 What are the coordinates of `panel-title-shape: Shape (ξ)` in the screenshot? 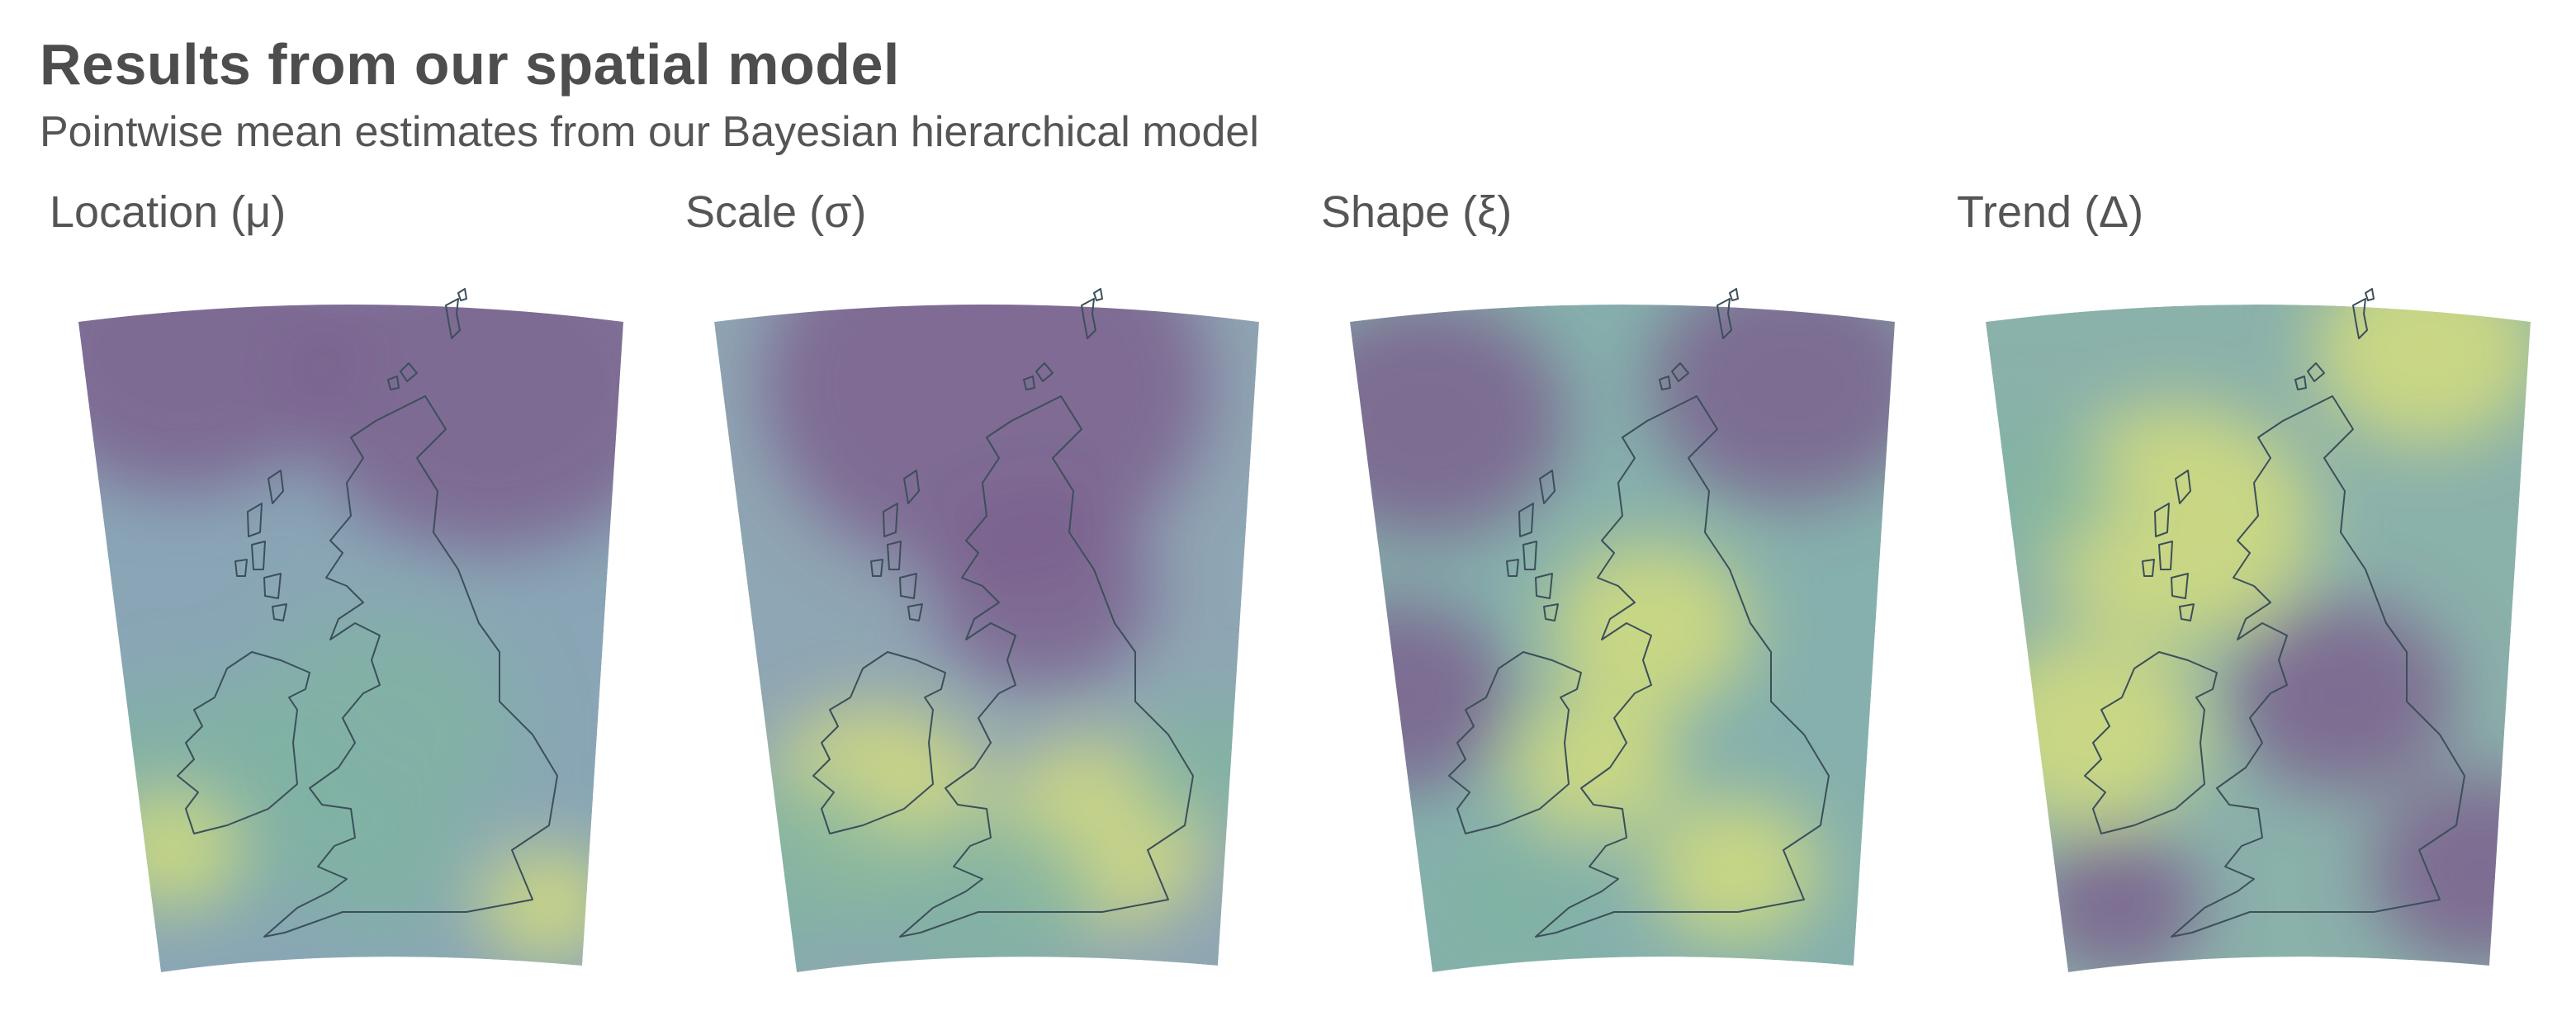 It's located at (1417, 212).